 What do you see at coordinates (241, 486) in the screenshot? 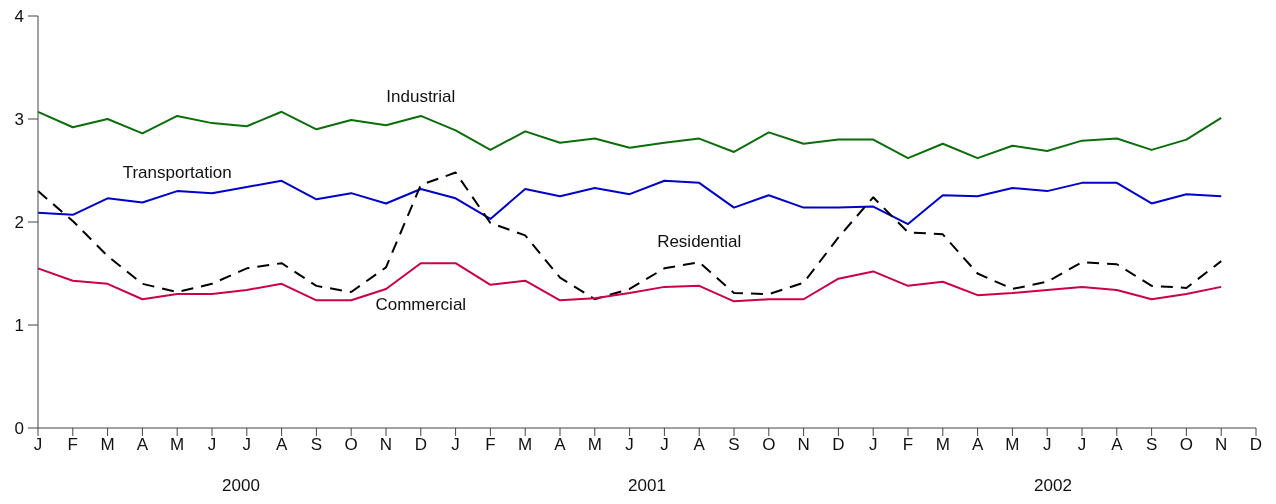
I see `text: 2000` at bounding box center [241, 486].